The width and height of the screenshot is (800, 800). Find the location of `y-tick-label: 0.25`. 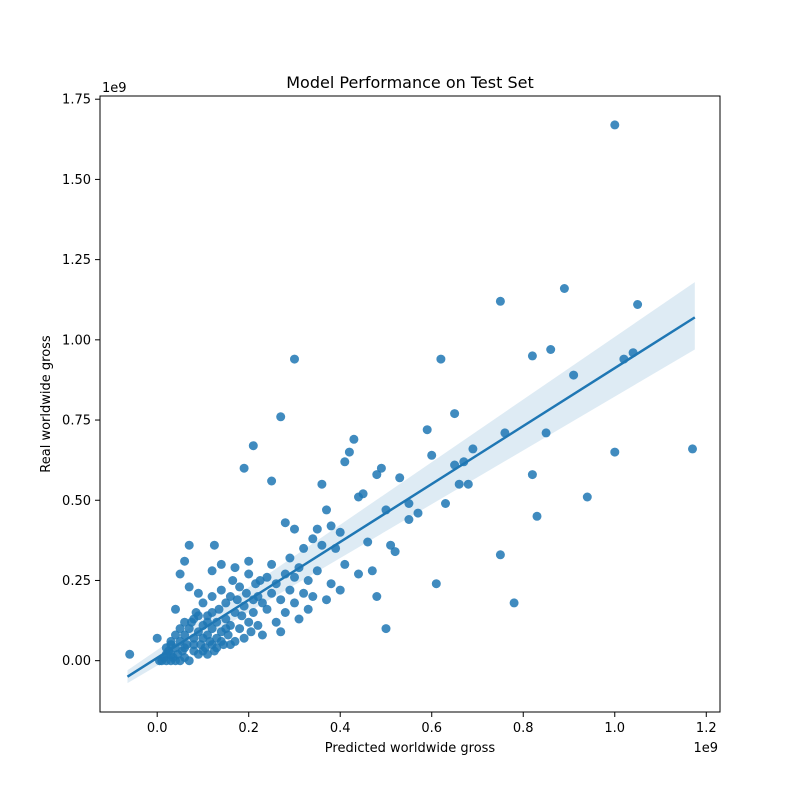

y-tick-label: 0.25 is located at coordinates (76, 581).